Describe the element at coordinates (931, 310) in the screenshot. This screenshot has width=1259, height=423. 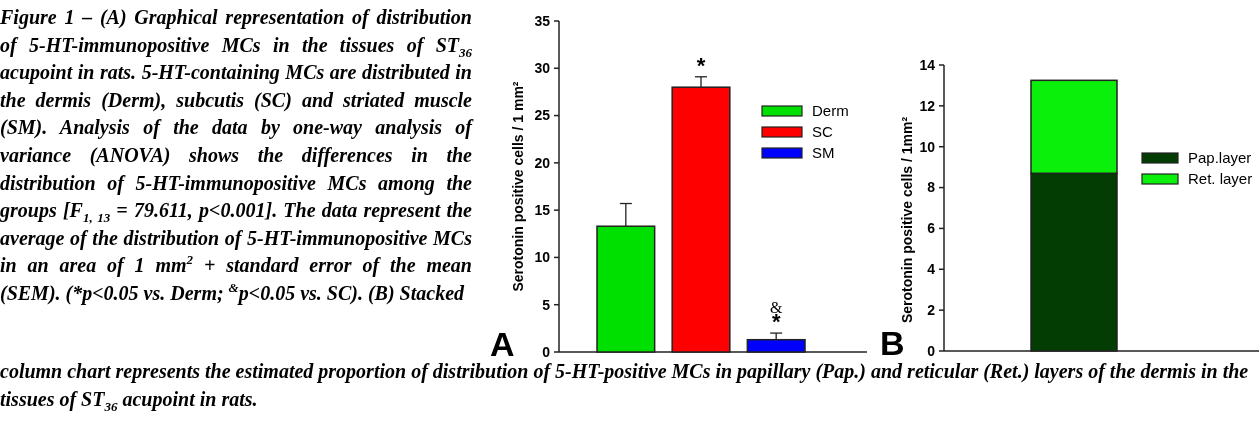
I see `y-tick-label: 2` at that location.